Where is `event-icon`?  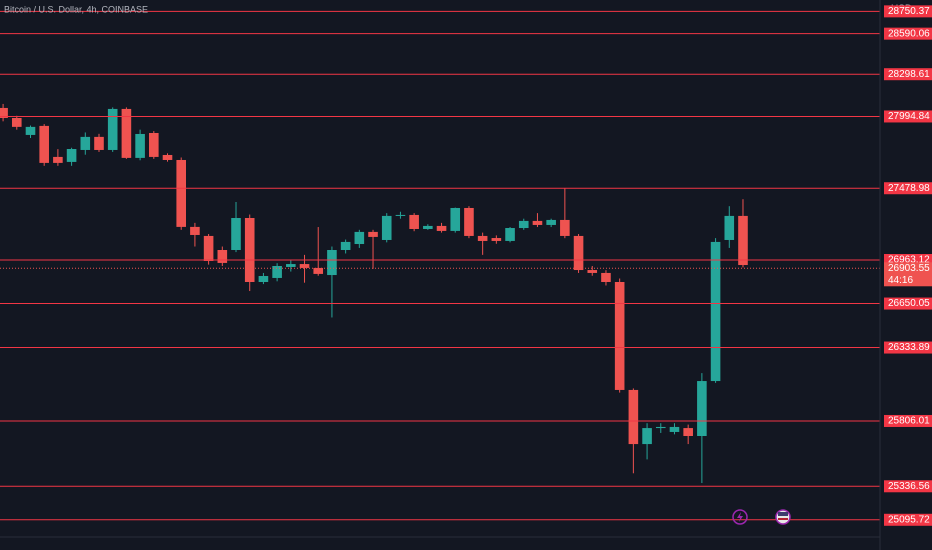
event-icon is located at coordinates (740, 517).